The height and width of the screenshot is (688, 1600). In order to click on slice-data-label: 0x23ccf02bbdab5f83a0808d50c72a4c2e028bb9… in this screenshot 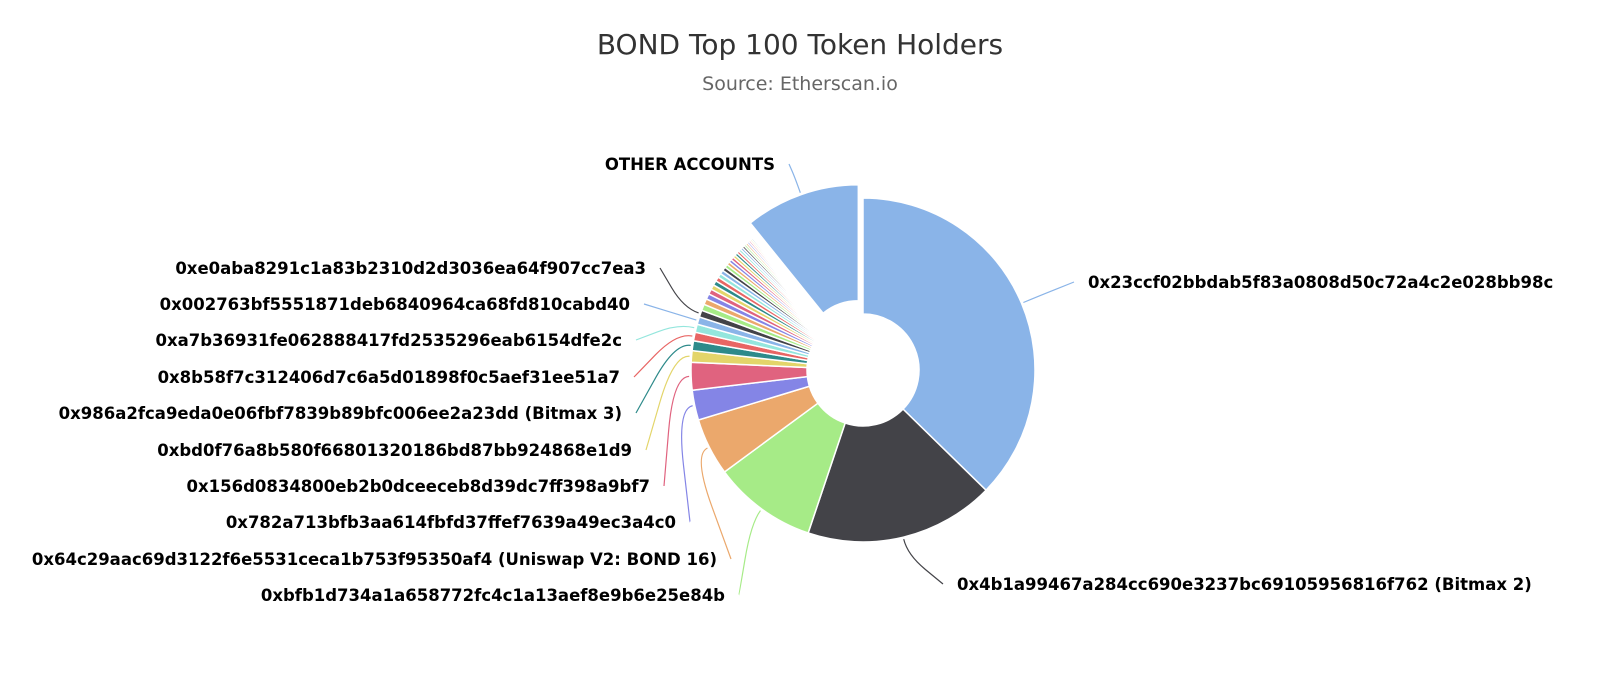, I will do `click(1320, 282)`.